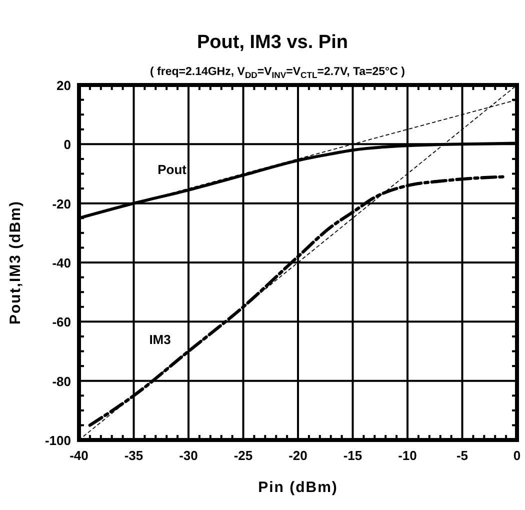 The height and width of the screenshot is (510, 525). Describe the element at coordinates (61, 204) in the screenshot. I see `y-tick-label: -20` at that location.